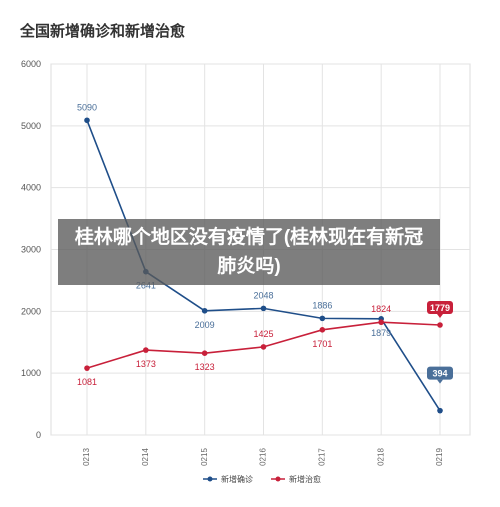  Describe the element at coordinates (87, 107) in the screenshot. I see `data-label: 5090` at that location.